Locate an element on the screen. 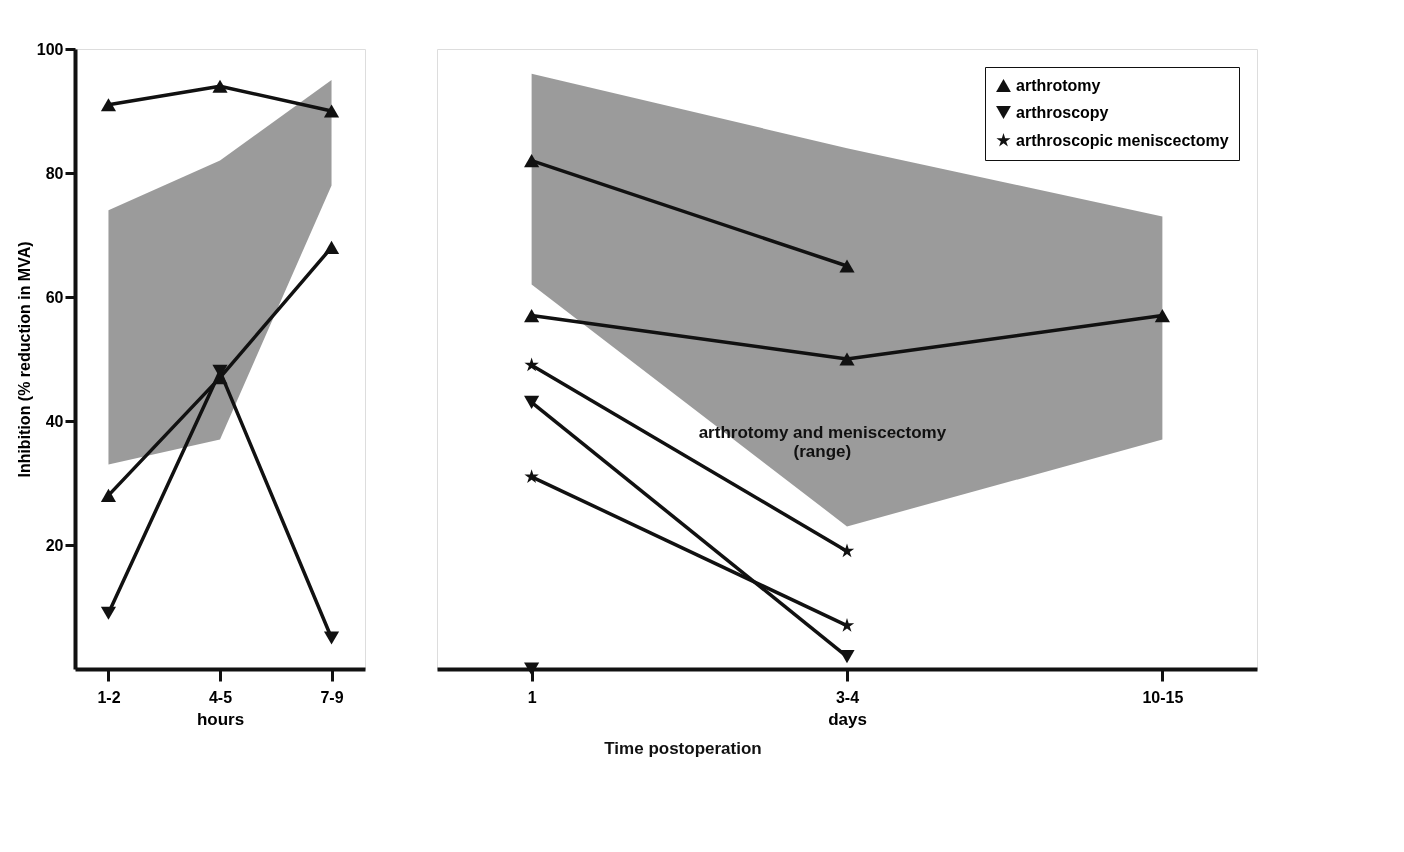 This screenshot has width=1404, height=852. x-tick-label: 3-4 is located at coordinates (847, 697).